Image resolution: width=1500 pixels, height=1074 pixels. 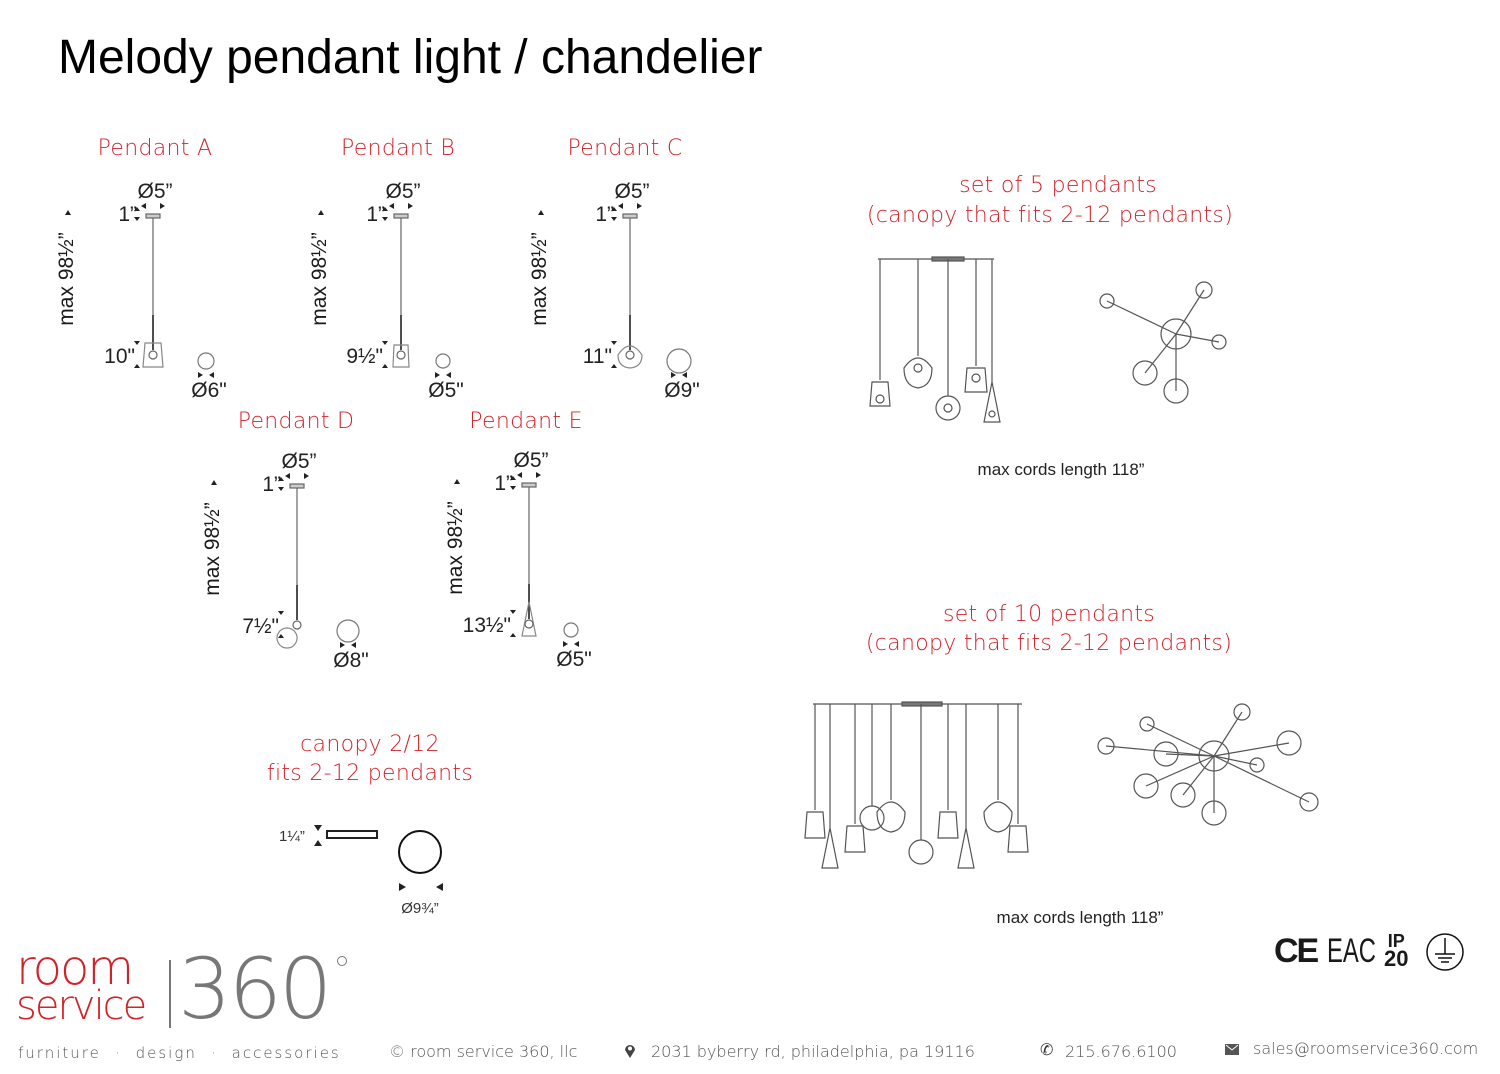 I want to click on ip20-rating: IP 20, so click(x=1396, y=951).